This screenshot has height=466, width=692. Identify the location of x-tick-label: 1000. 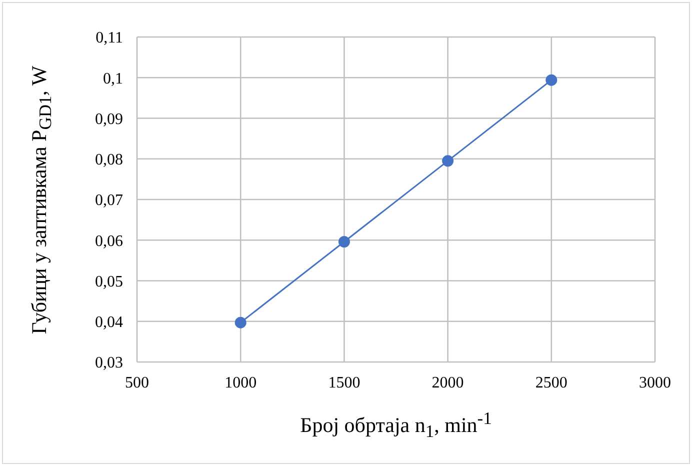
(240, 383).